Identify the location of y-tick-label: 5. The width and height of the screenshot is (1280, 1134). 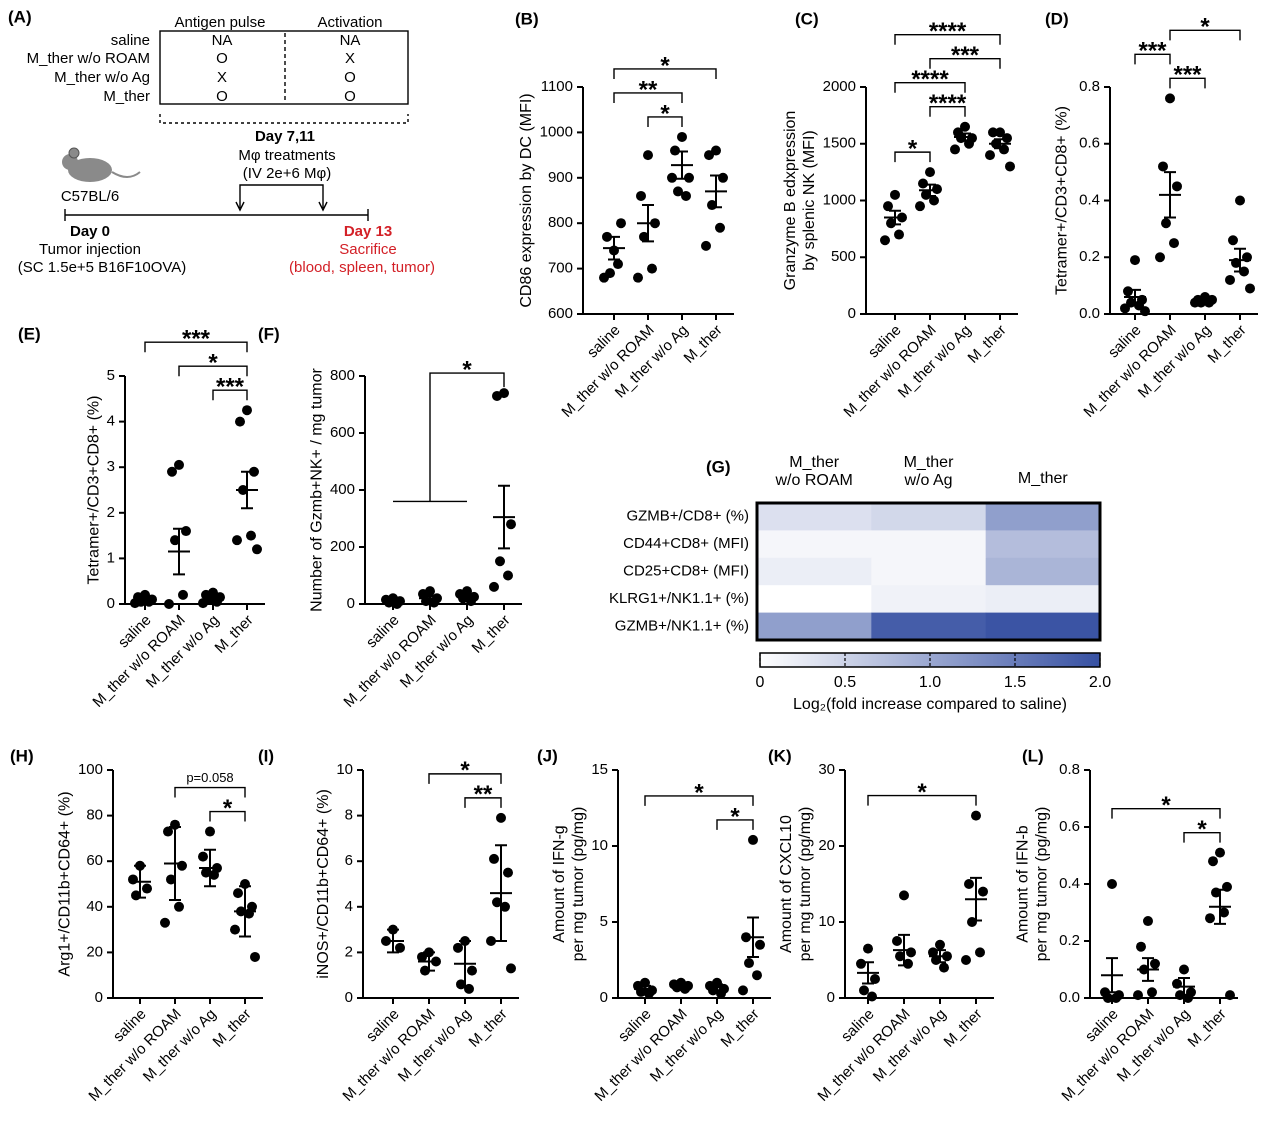
(604, 921).